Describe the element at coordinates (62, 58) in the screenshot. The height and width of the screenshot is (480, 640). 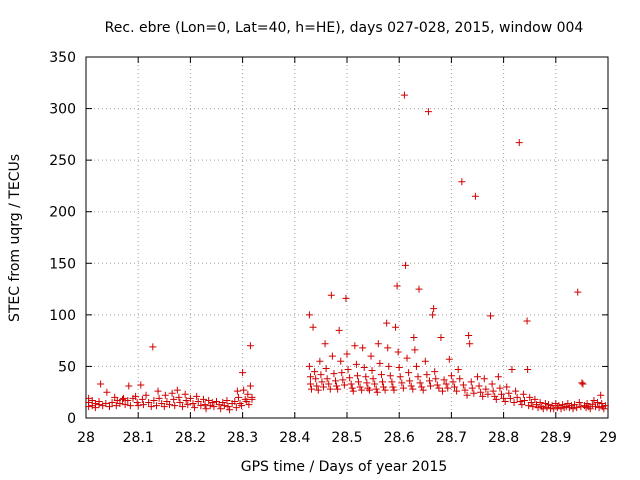
I see `y-tick-label: 350` at that location.